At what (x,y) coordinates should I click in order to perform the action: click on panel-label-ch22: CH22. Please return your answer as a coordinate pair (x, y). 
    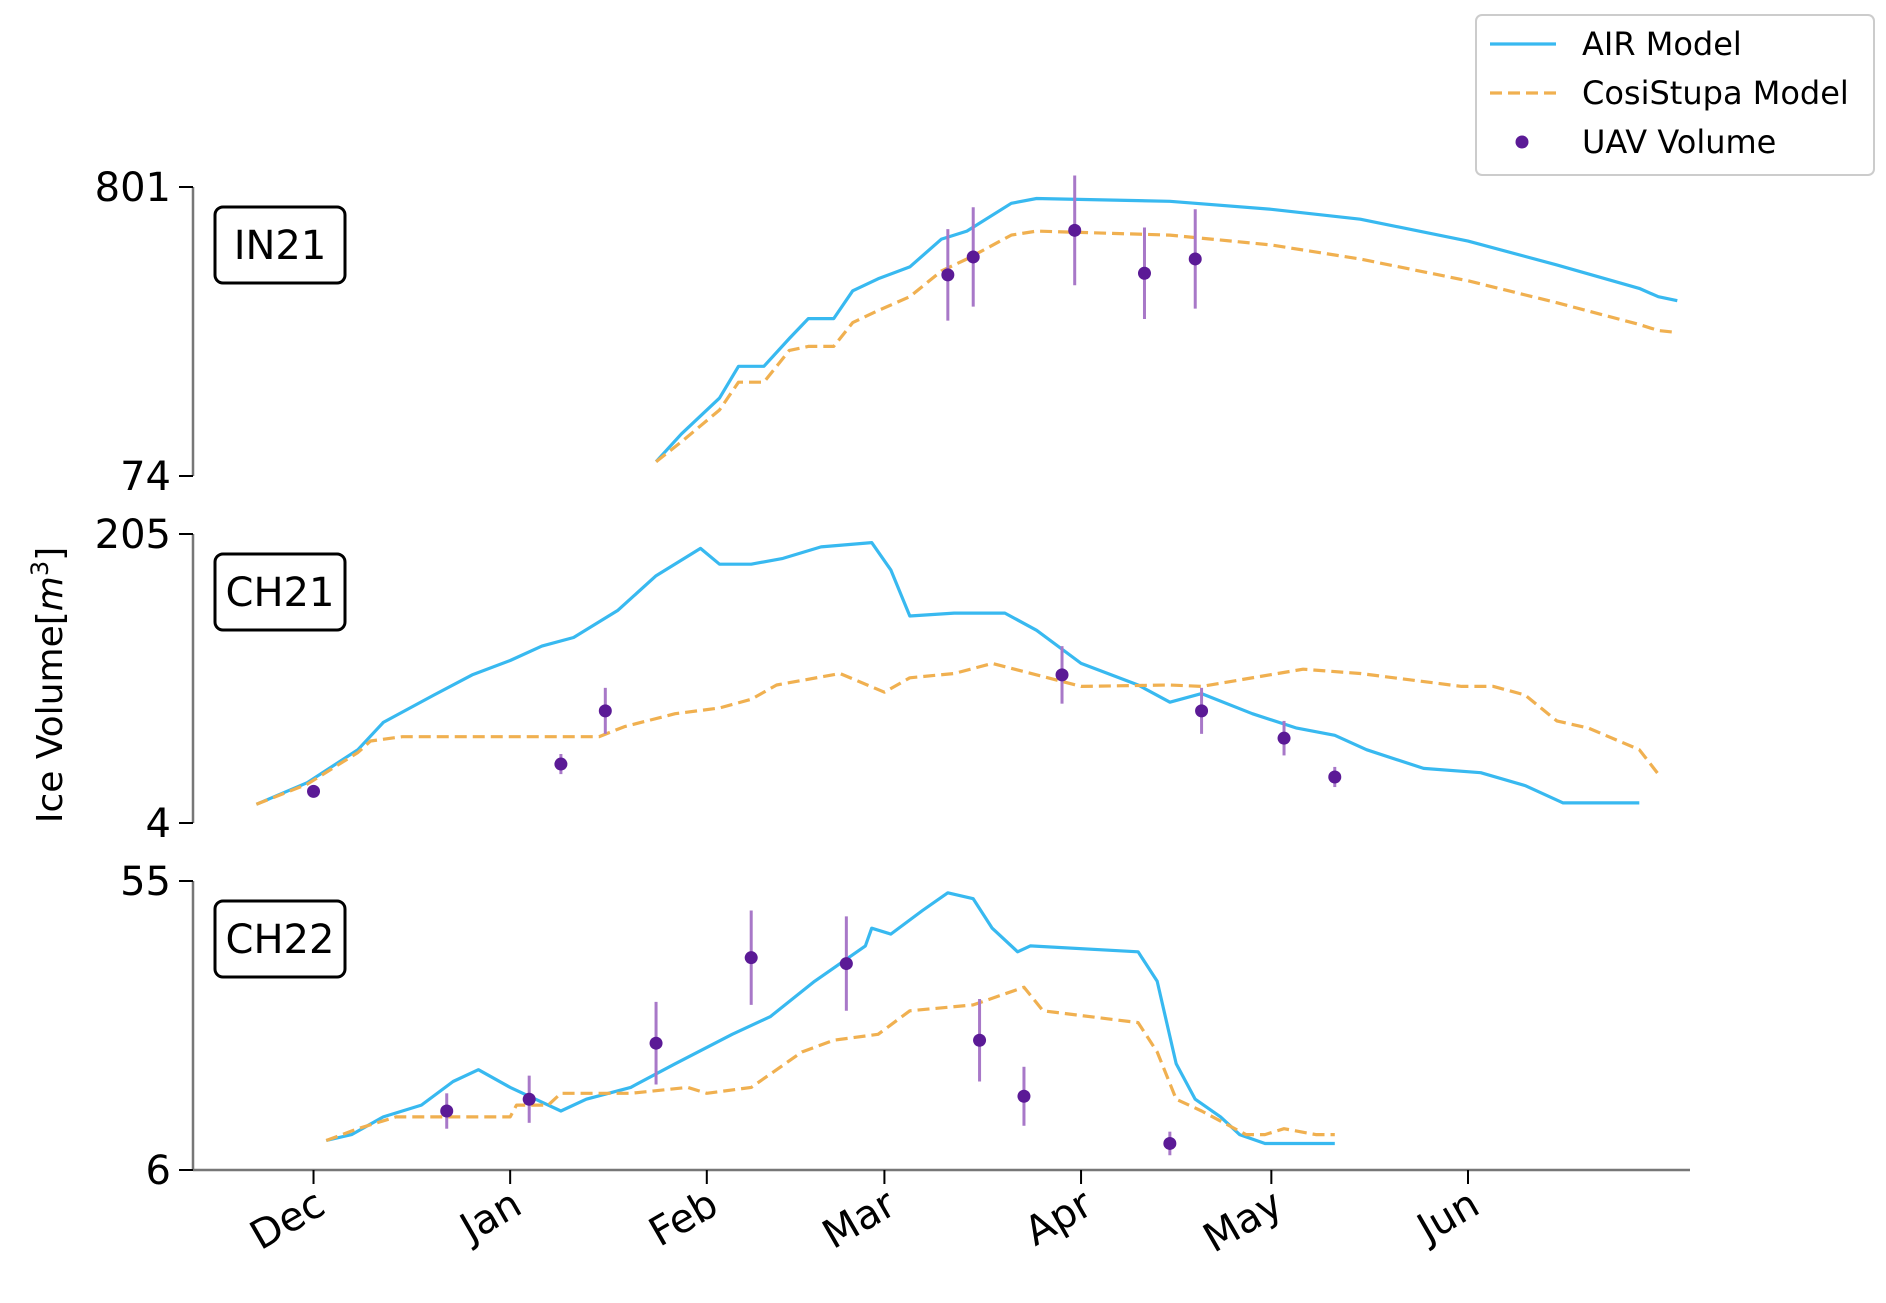
    Looking at the image, I should click on (280, 940).